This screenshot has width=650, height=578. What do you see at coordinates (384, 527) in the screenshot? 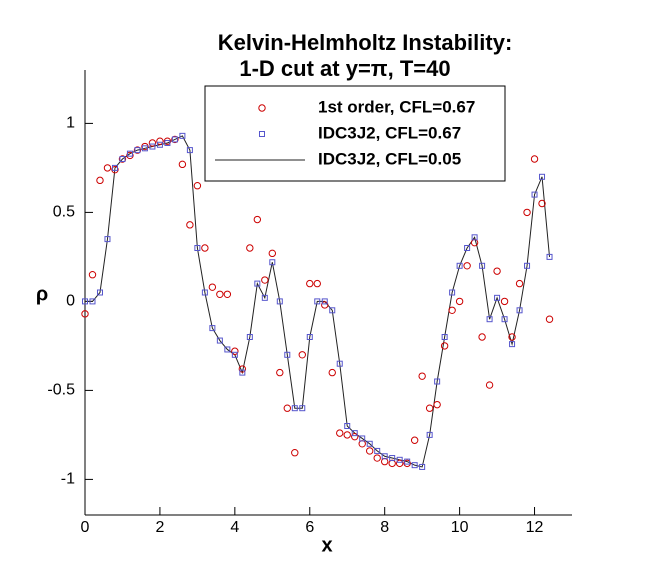
I see `x-tick-label: 8` at bounding box center [384, 527].